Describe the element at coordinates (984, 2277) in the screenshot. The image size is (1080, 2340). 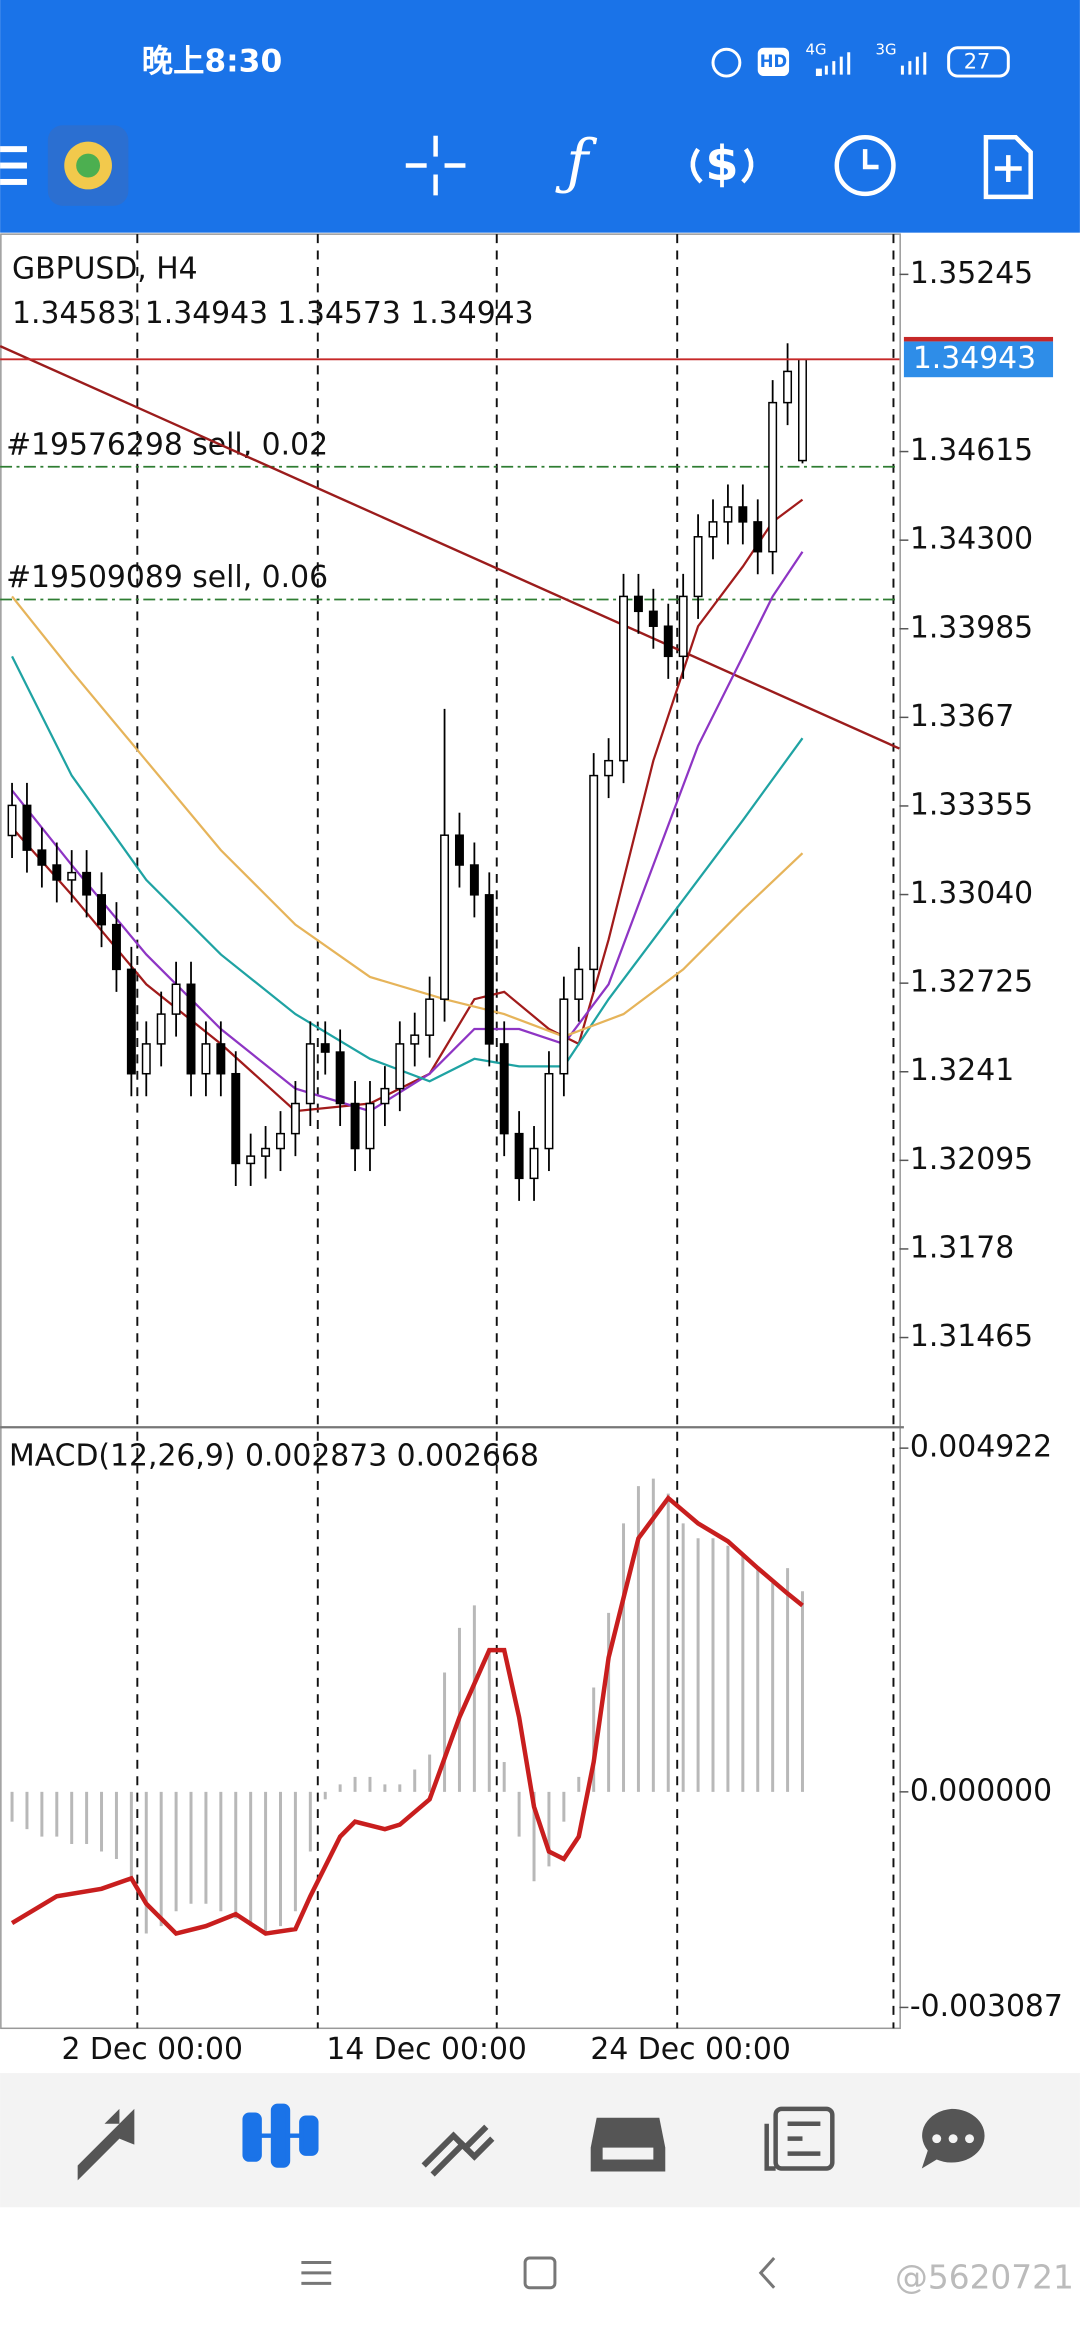
I see `watermark: @5620721` at that location.